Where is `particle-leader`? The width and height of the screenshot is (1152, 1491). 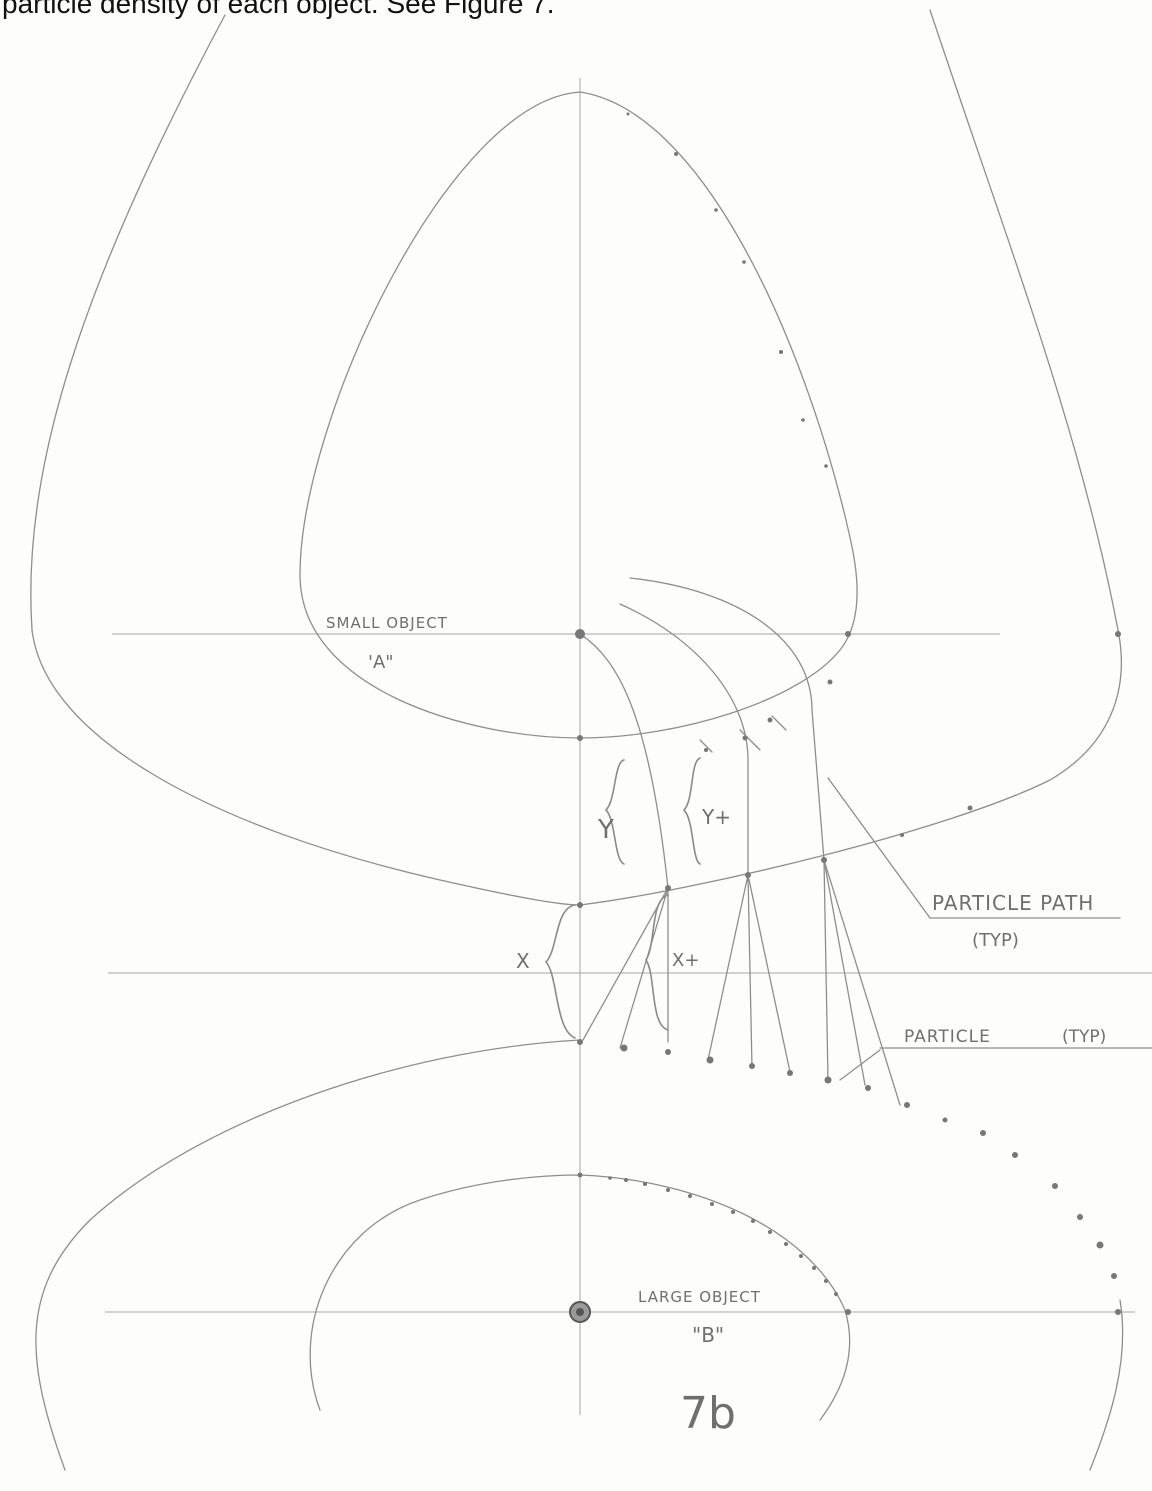
particle-leader is located at coordinates (860, 1065).